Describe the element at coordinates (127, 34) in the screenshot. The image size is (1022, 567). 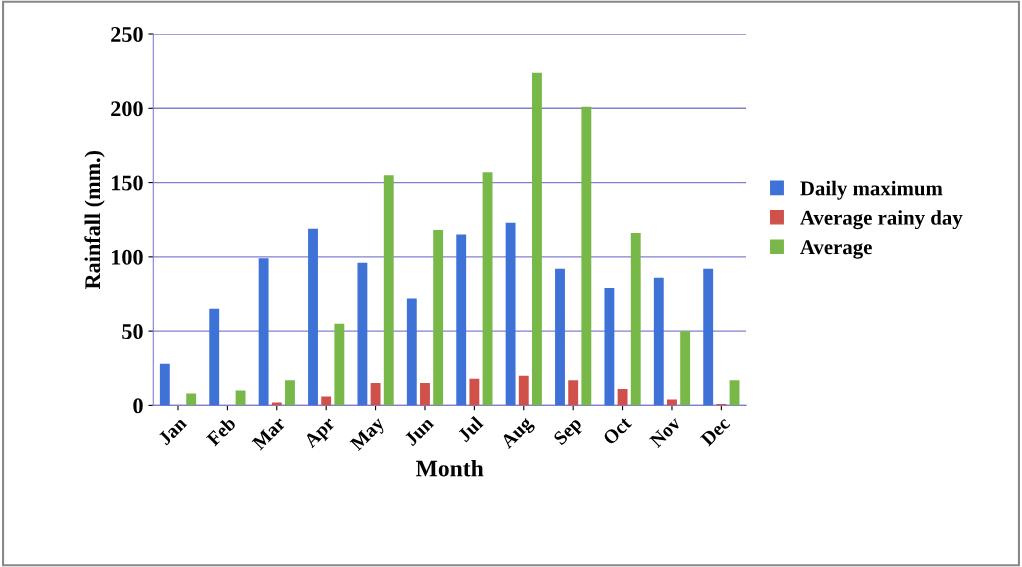
I see `y-tick-label: 250` at that location.